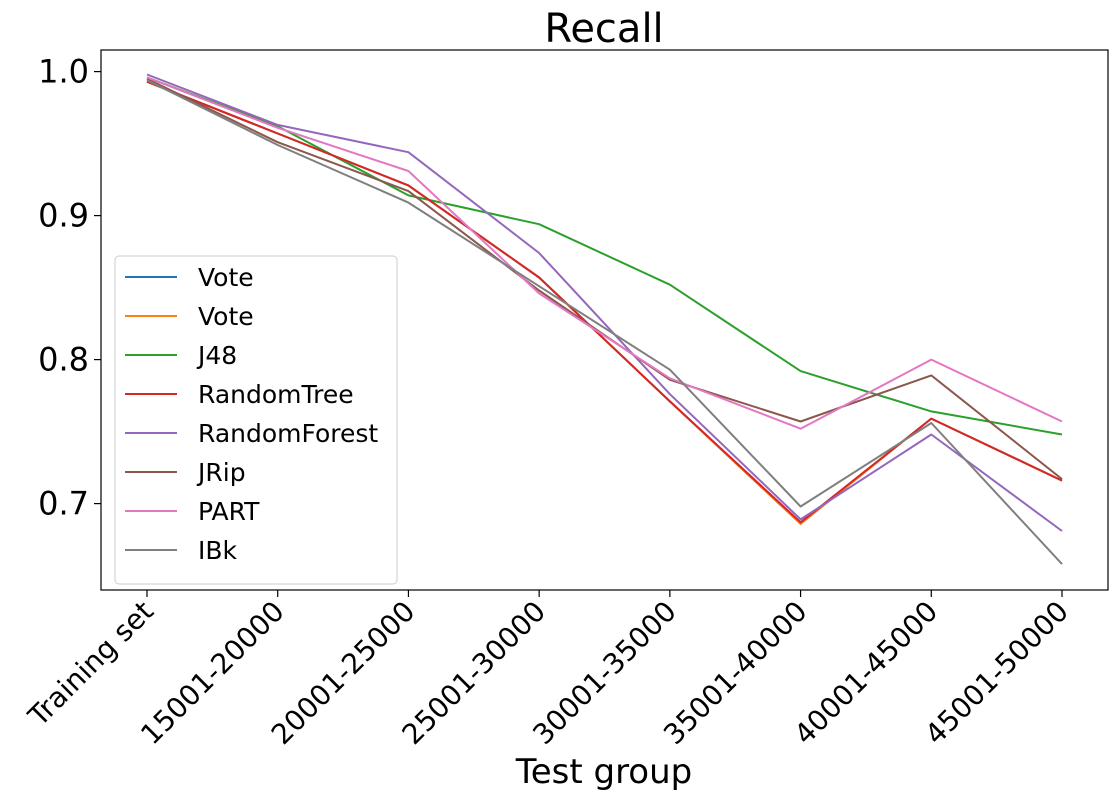 The height and width of the screenshot is (800, 1118). Describe the element at coordinates (229, 511) in the screenshot. I see `legend-label: PART` at that location.